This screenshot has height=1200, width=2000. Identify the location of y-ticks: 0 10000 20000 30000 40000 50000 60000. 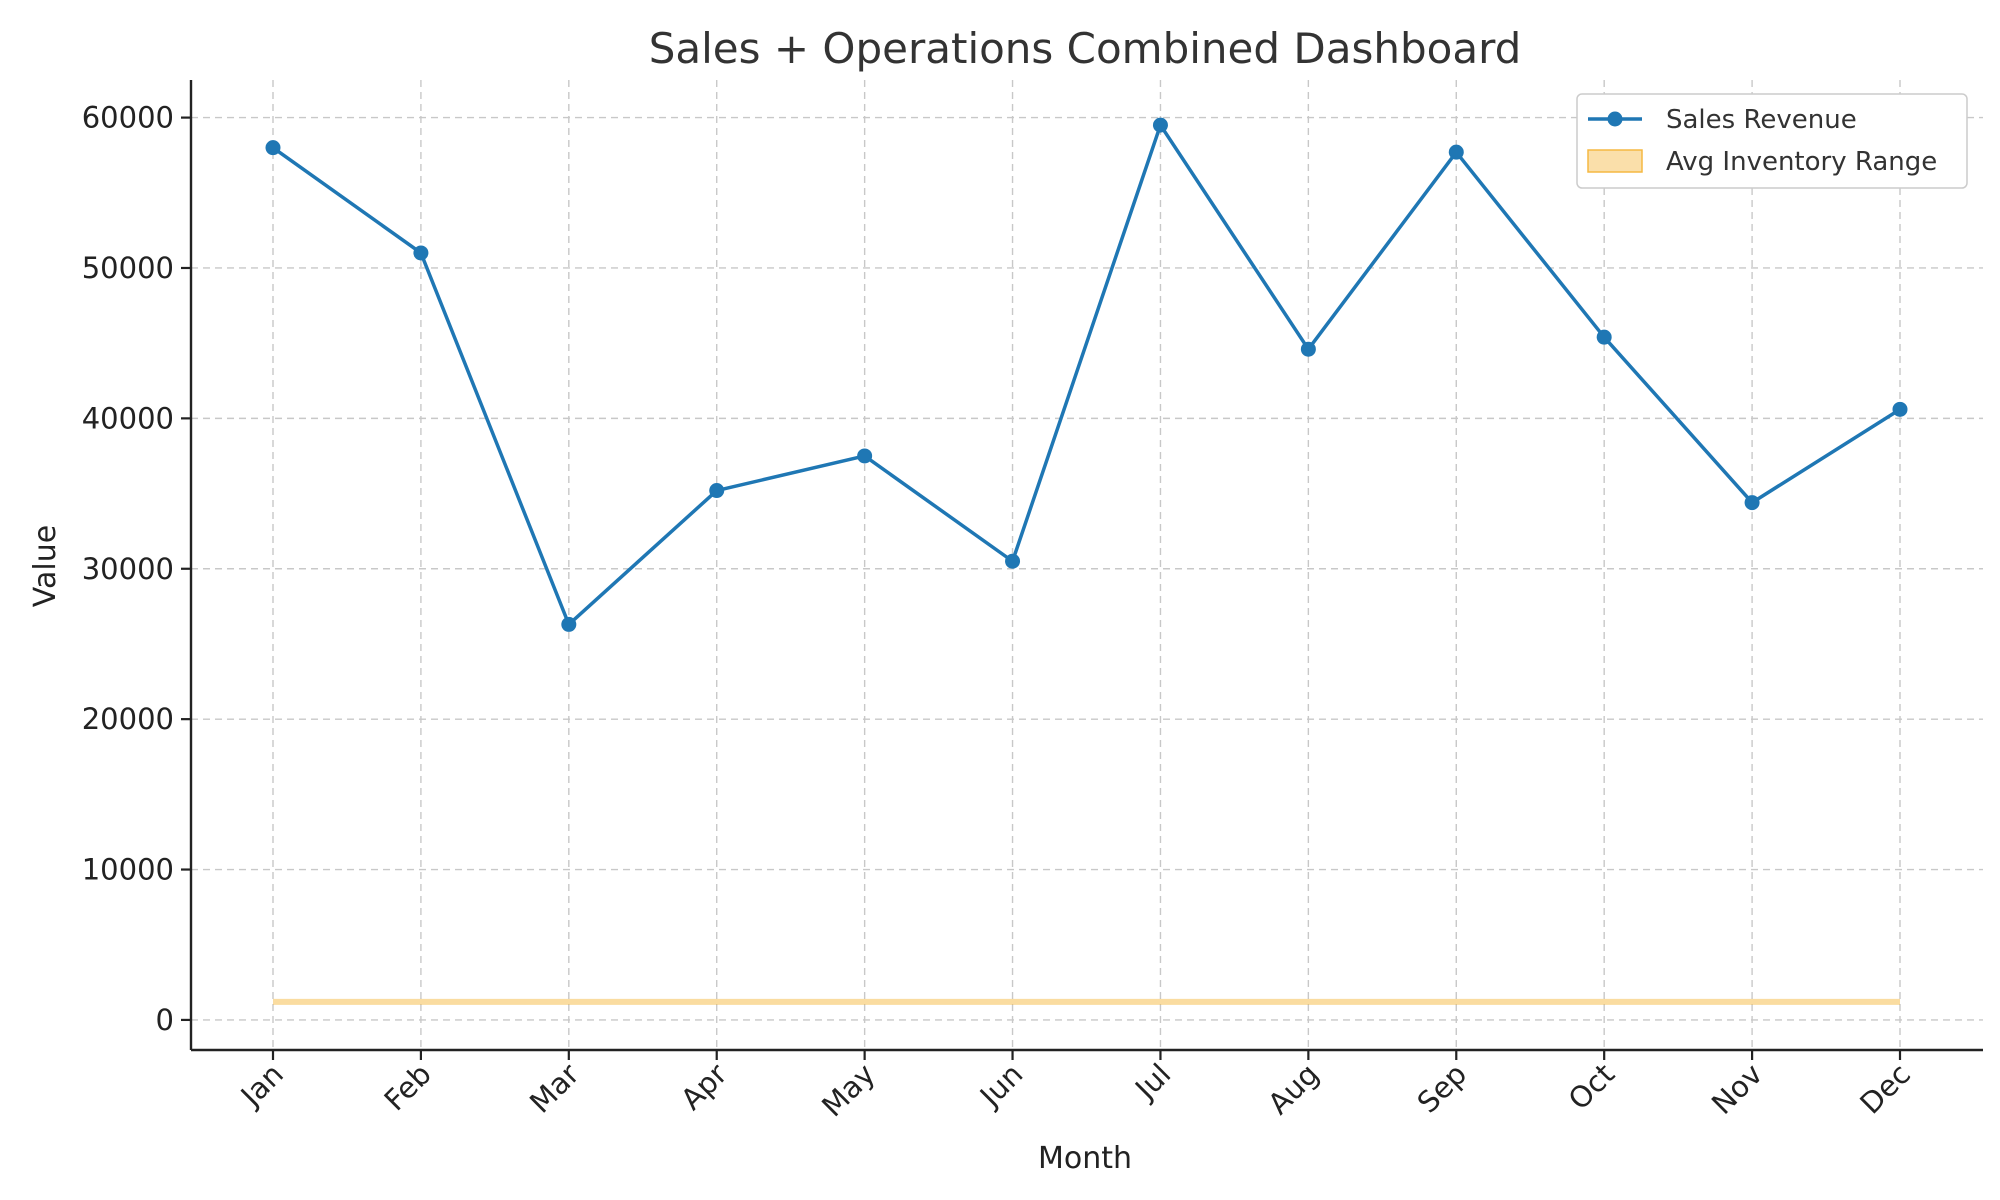
(136, 569).